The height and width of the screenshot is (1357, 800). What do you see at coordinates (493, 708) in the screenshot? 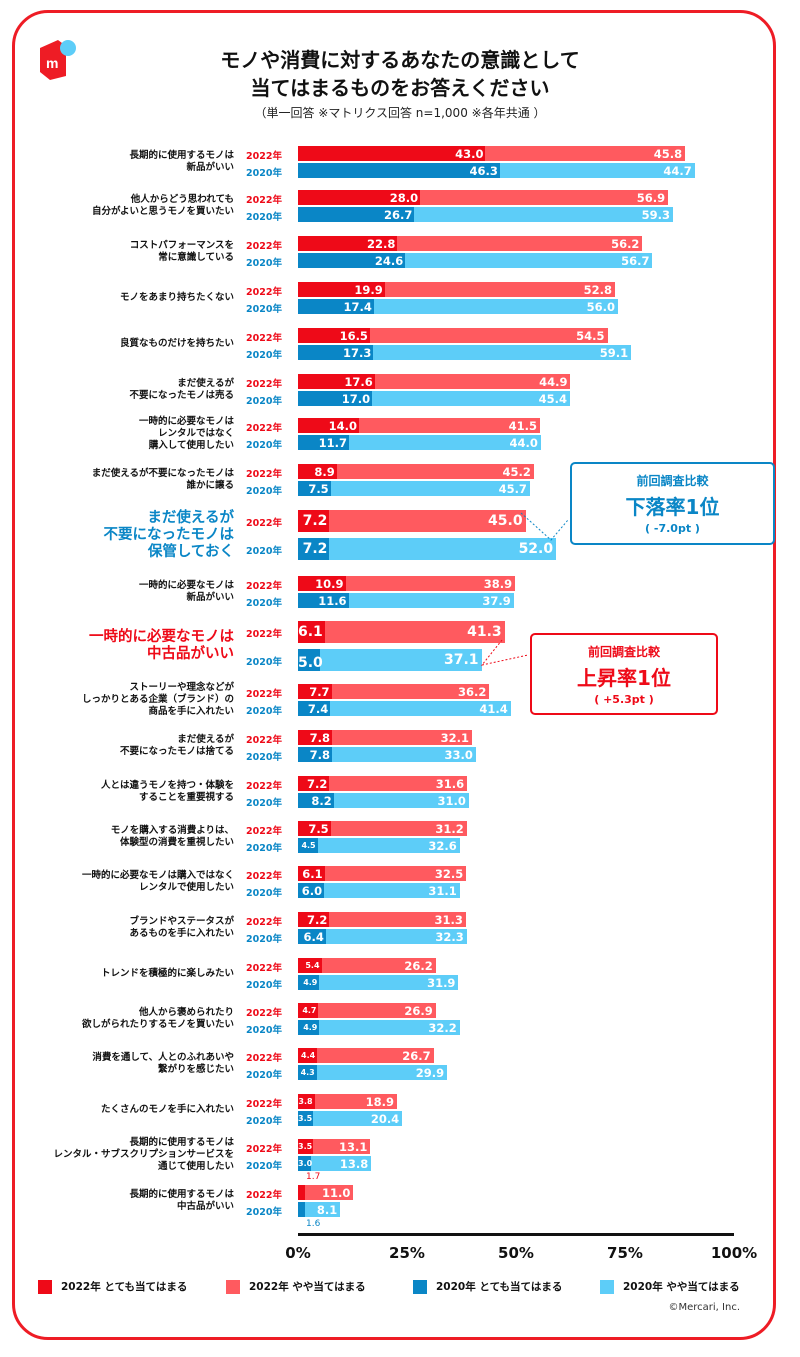
I see `data-label: 41.4` at bounding box center [493, 708].